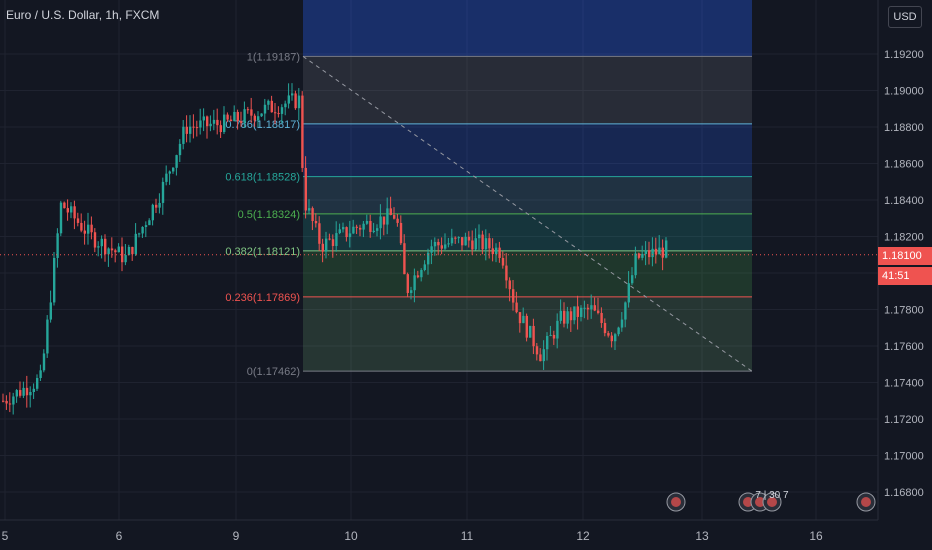 The image size is (932, 550). I want to click on time-tick-label: 5, so click(5, 536).